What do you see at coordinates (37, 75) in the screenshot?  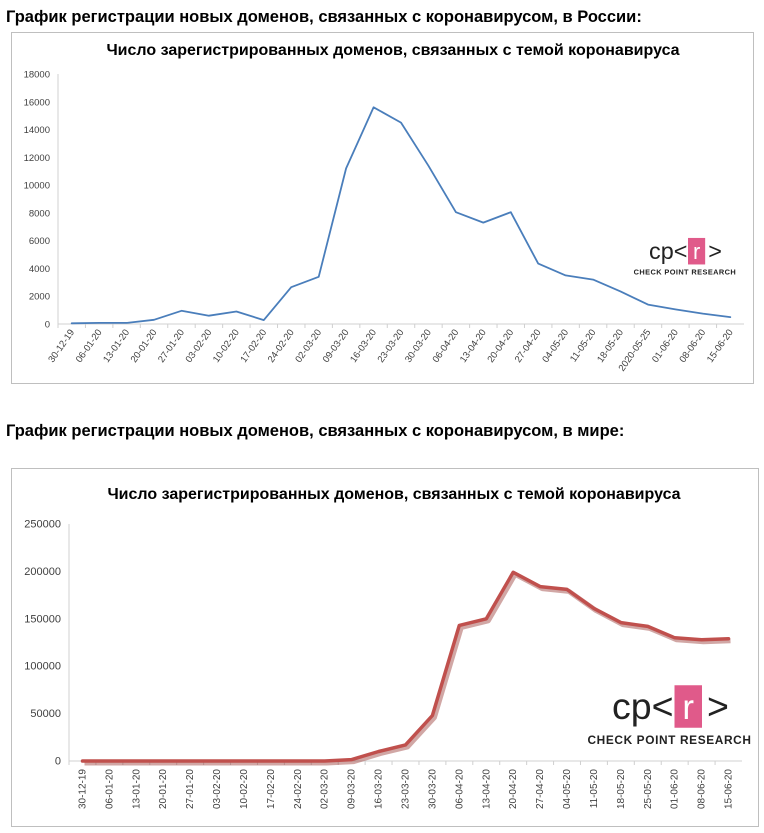 I see `chart-russia-y-tick-label: 18000` at bounding box center [37, 75].